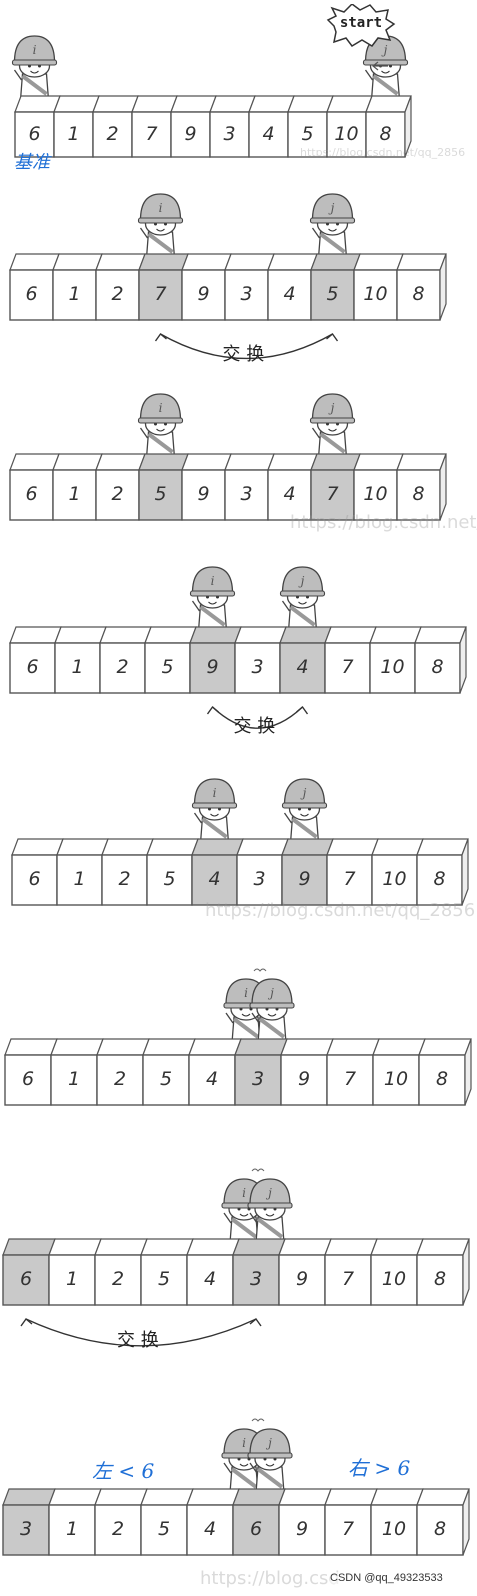 The image size is (477, 1596). What do you see at coordinates (361, 25) in the screenshot?
I see `start-speech-bubble` at bounding box center [361, 25].